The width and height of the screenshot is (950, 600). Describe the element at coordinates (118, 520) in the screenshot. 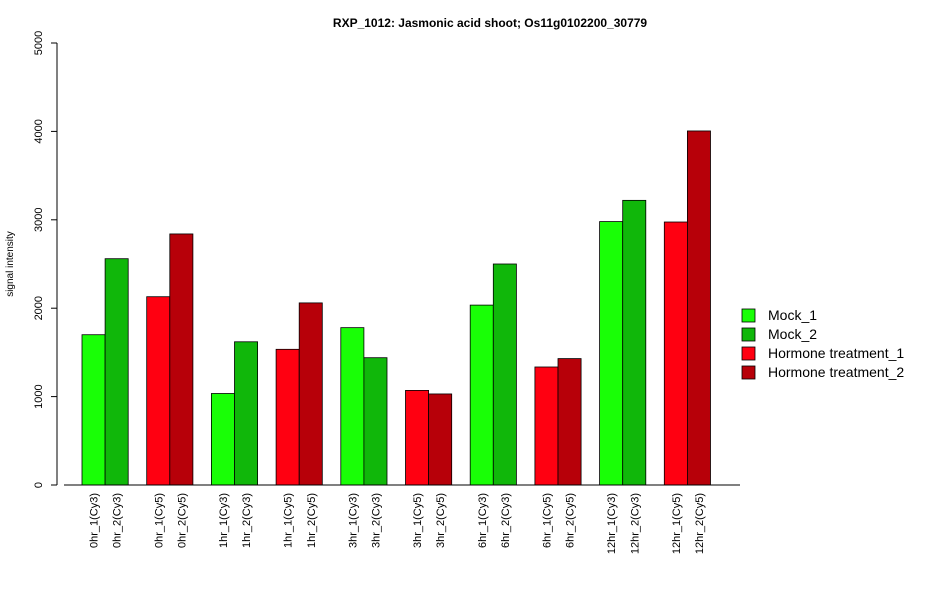

I see `x-tick-label: 0hr_2(Cy3)` at that location.